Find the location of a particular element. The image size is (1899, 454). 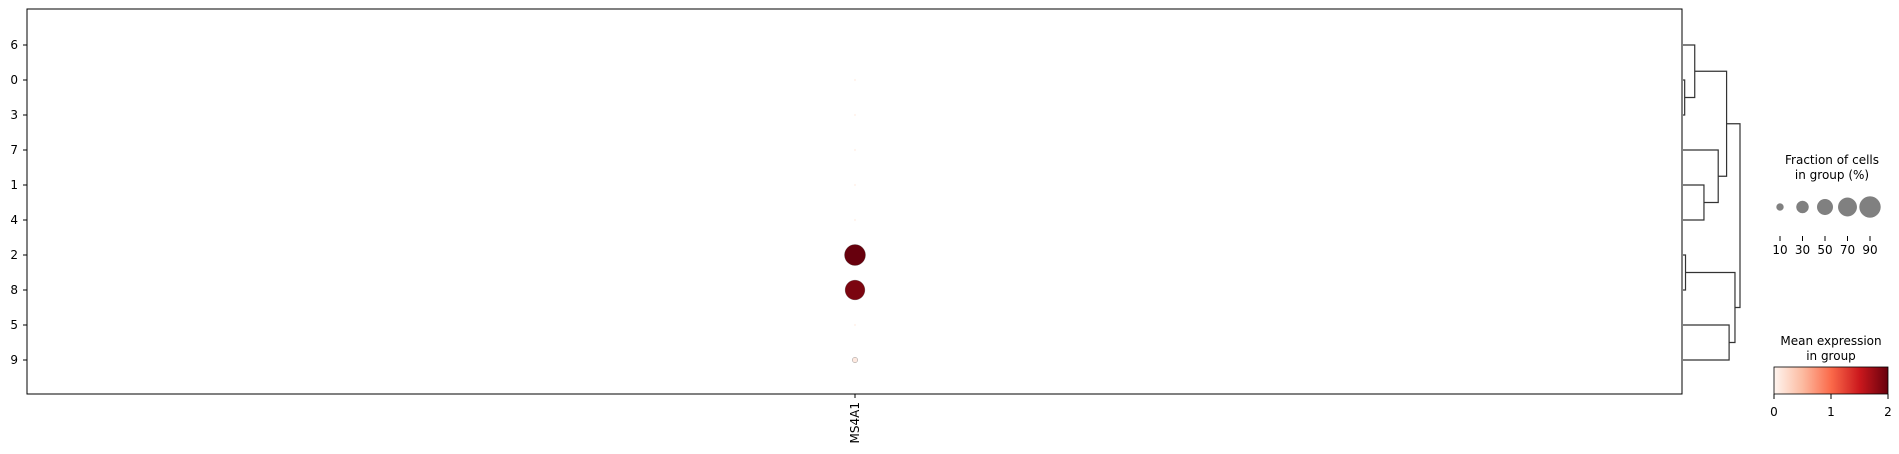

size-legend-label: 30 is located at coordinates (1802, 250).